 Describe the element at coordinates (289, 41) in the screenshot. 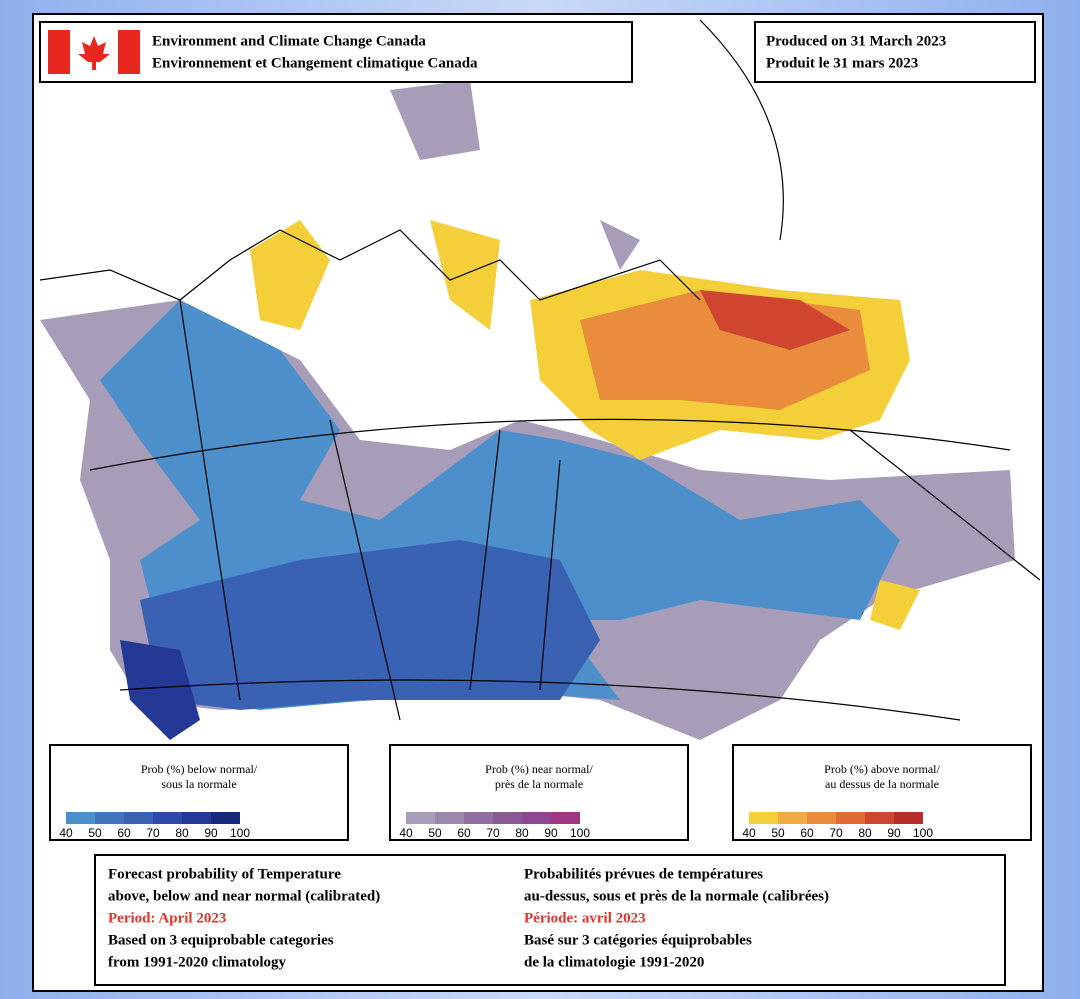

I see `agency-en: Environment and Climate Change Canada` at that location.